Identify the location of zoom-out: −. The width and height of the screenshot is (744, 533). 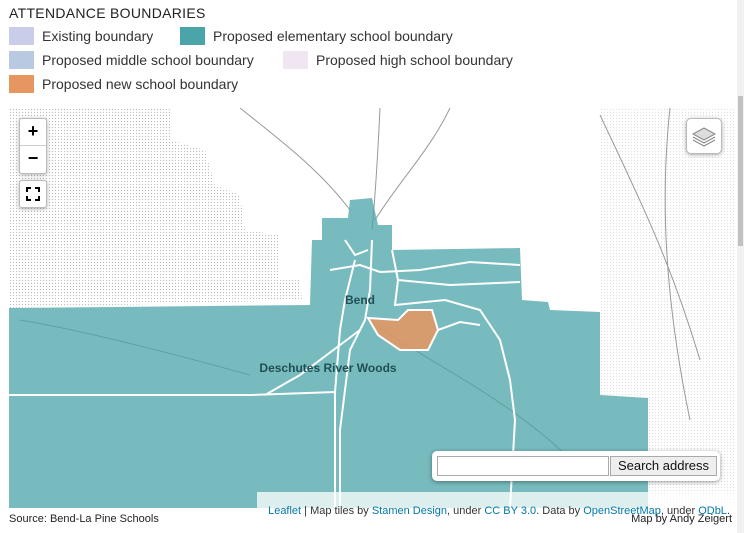
(33, 158).